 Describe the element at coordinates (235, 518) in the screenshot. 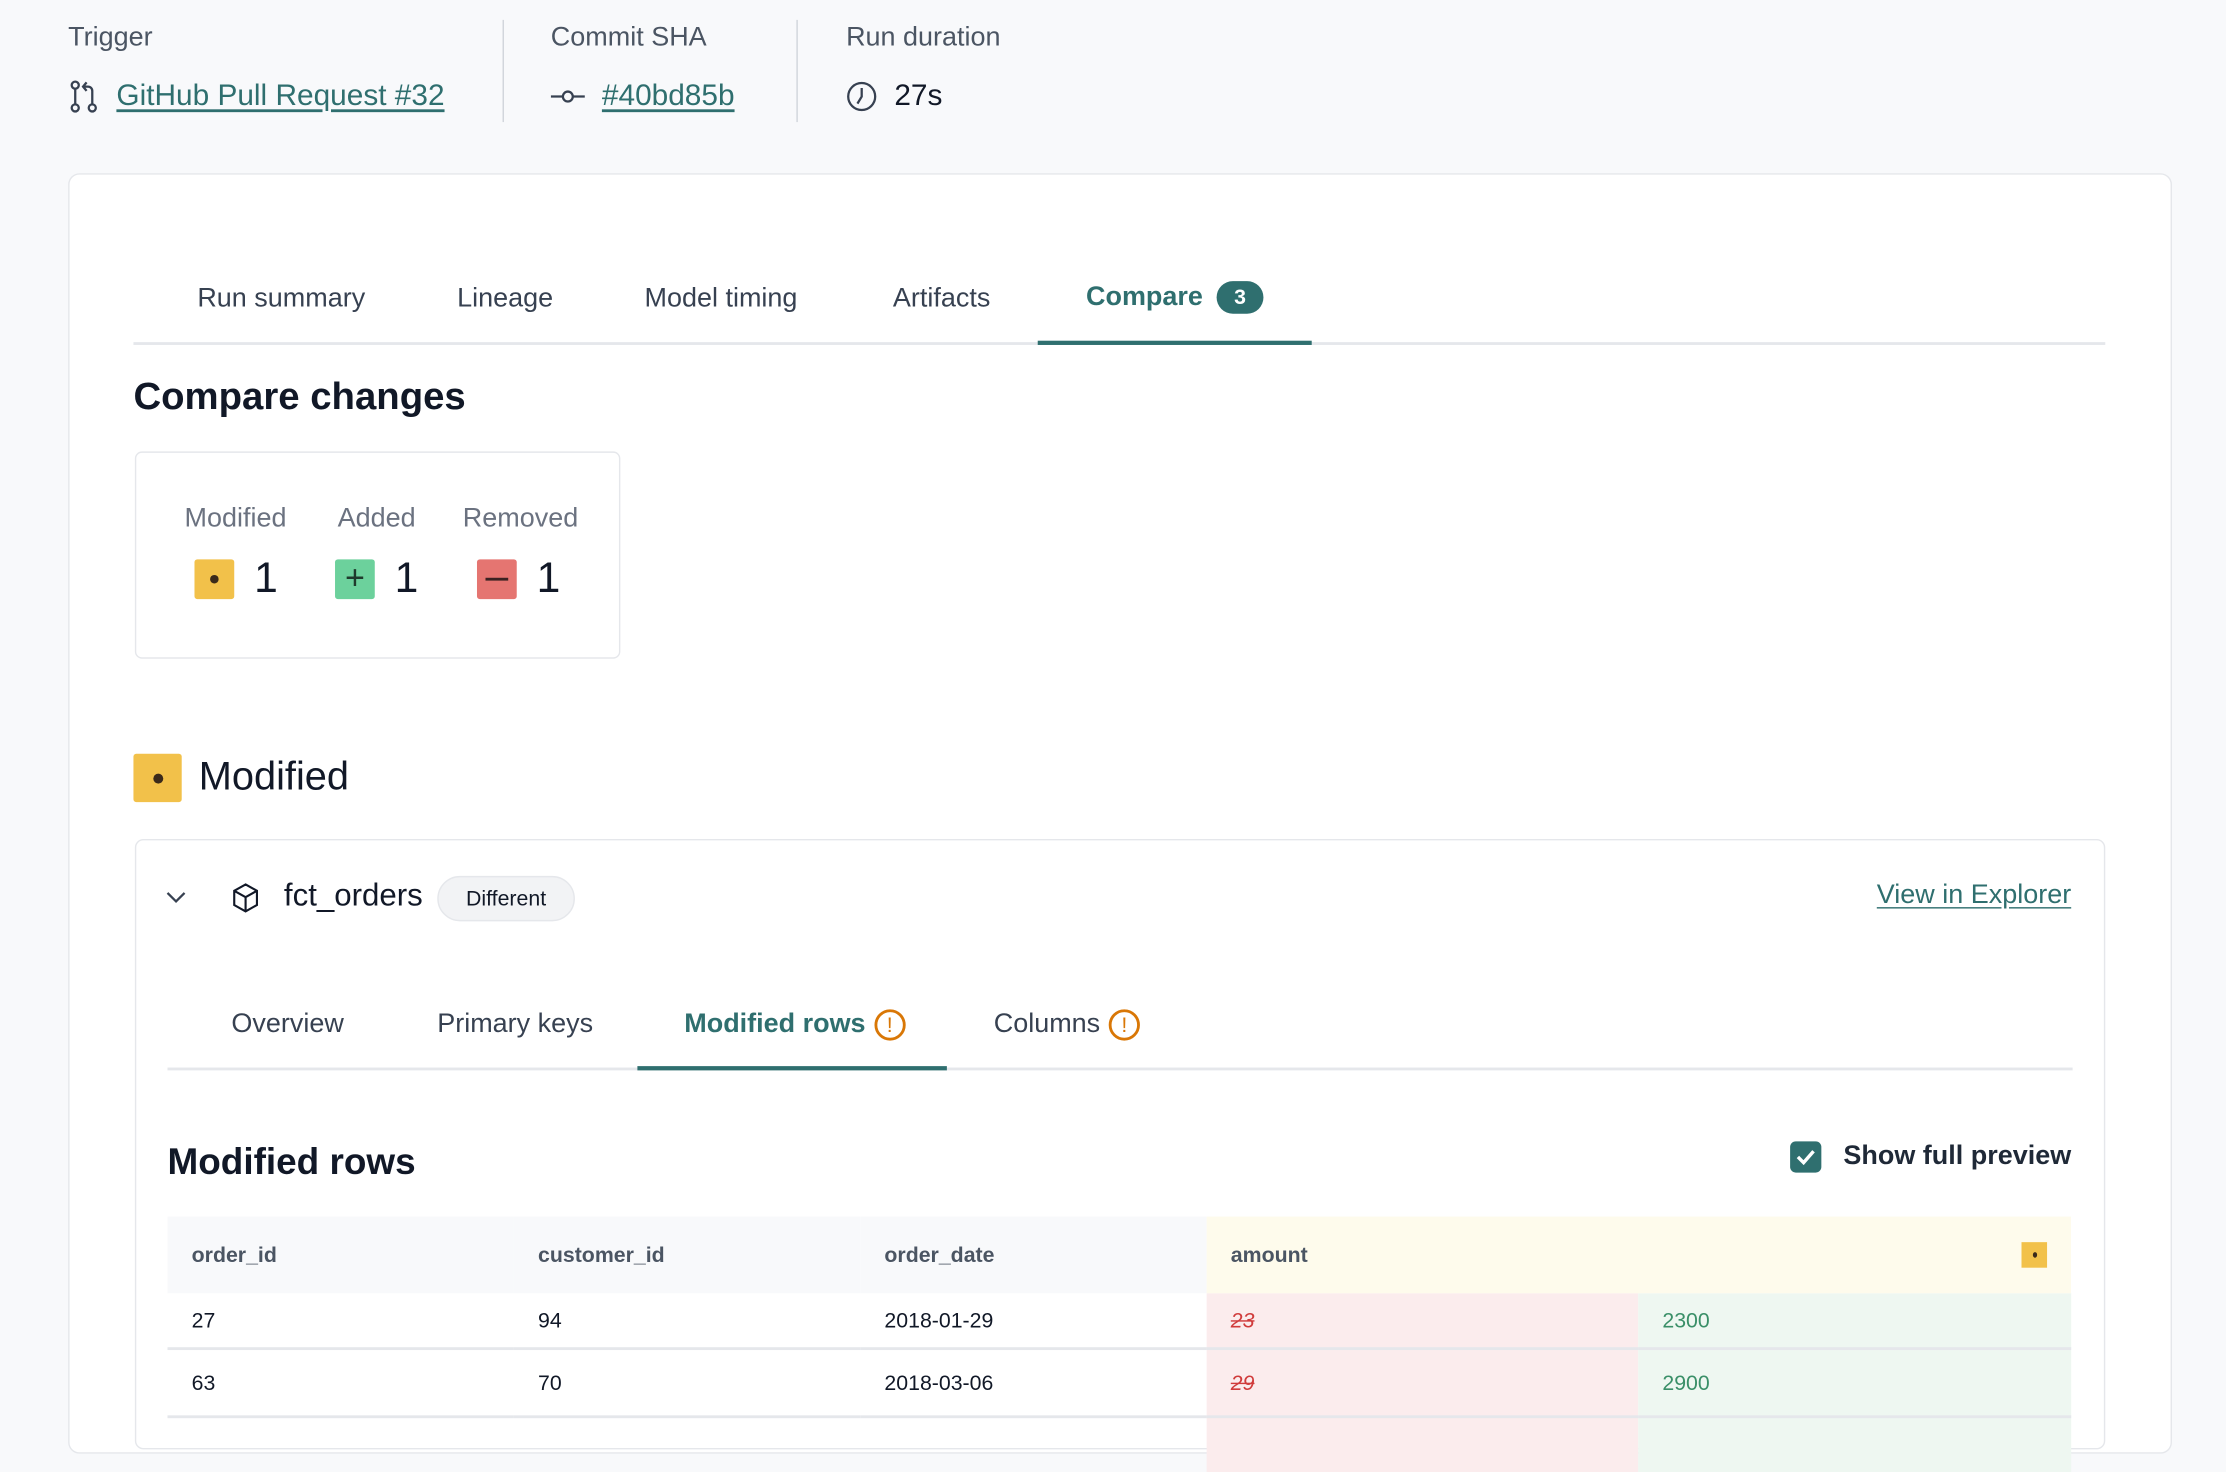

I see `summary-label: Modified` at that location.